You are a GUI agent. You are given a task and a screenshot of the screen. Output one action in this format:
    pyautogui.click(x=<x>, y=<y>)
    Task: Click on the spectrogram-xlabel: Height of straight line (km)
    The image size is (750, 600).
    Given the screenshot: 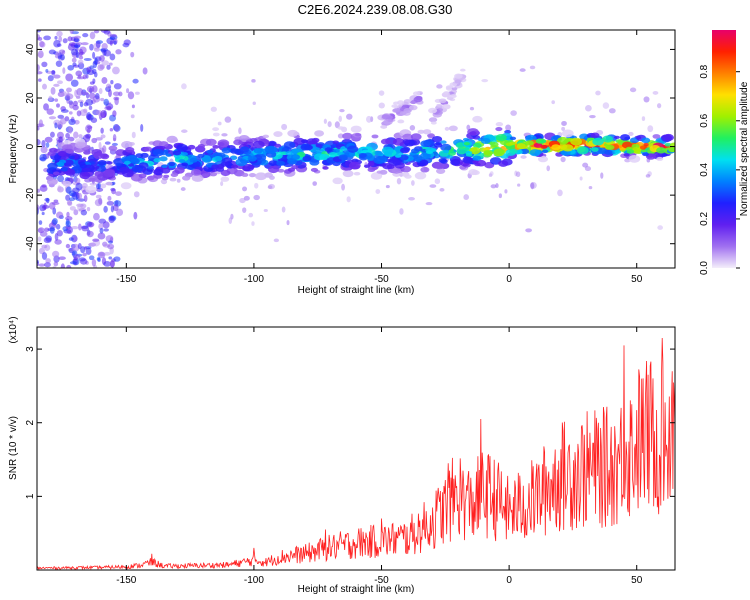 What is the action you would take?
    pyautogui.click(x=356, y=290)
    